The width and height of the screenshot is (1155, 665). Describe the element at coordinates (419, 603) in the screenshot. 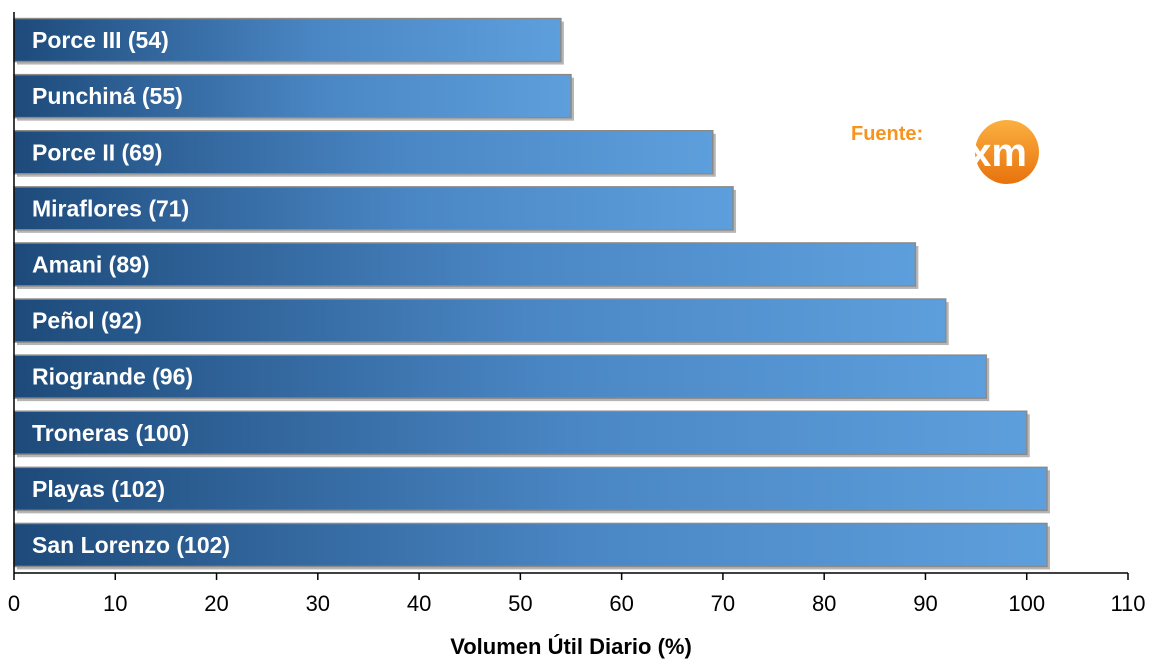

I see `x-tick-label: 40` at that location.